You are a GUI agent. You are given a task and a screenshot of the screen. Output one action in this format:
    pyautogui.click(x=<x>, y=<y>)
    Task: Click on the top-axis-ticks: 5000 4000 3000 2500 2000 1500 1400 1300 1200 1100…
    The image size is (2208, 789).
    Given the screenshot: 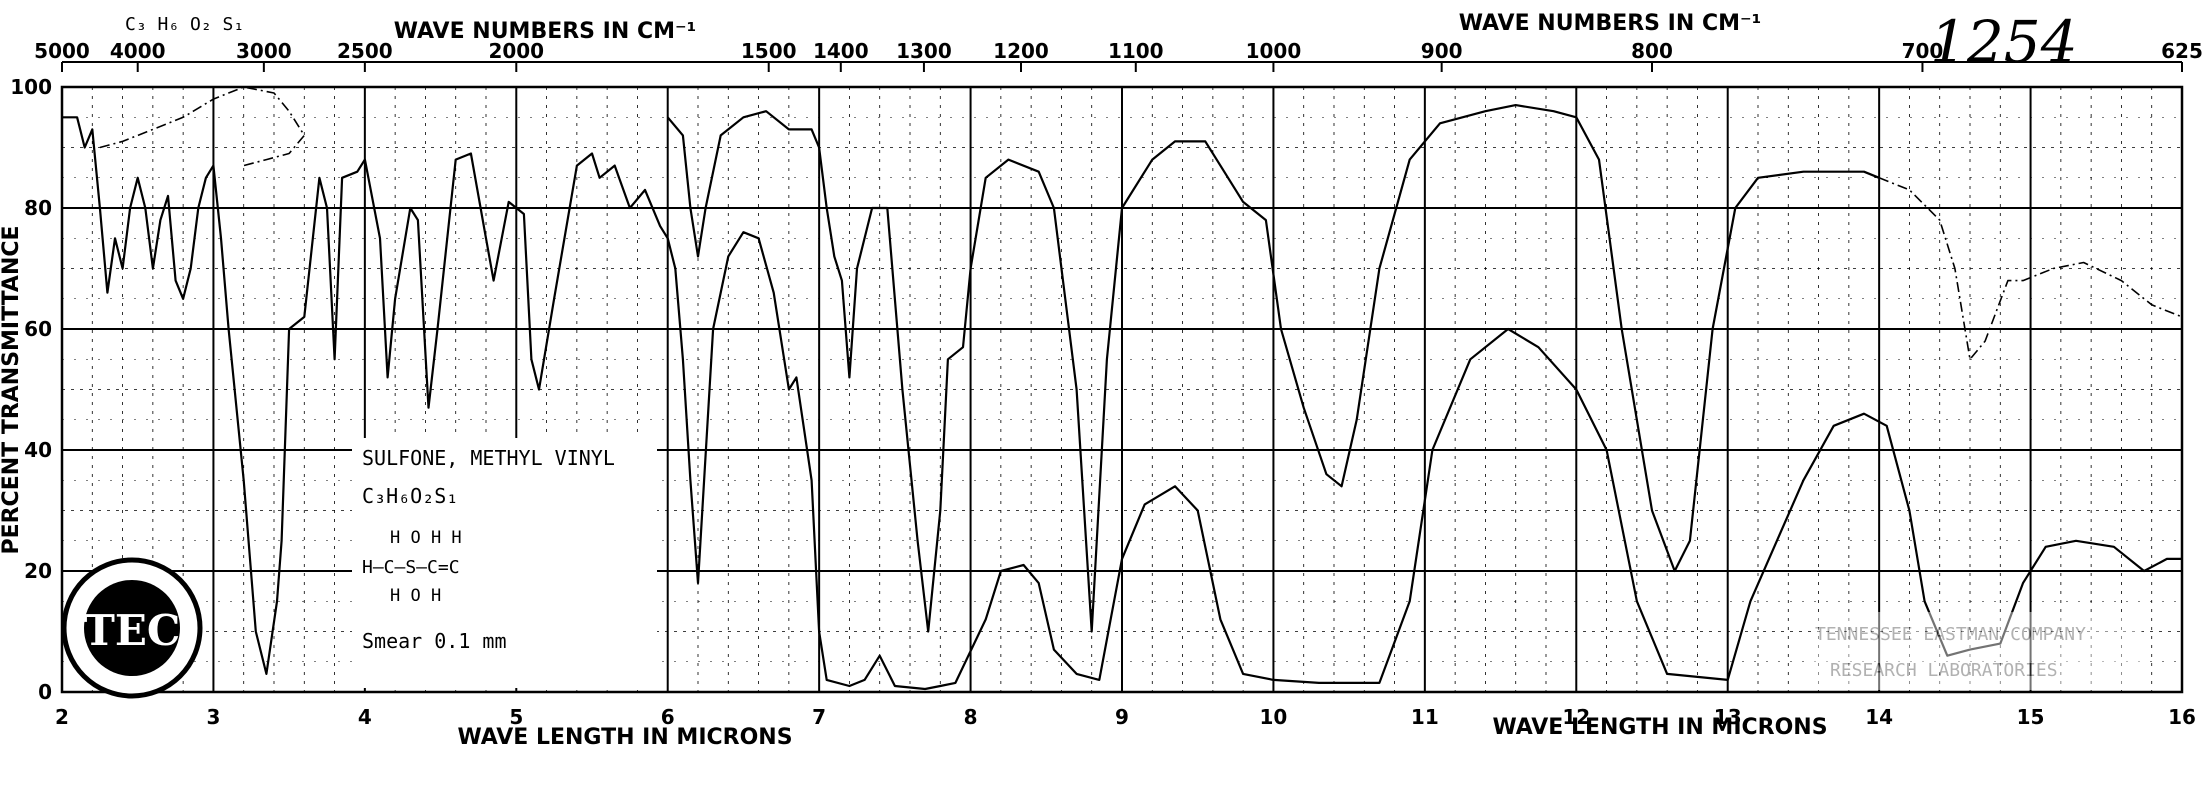 What is the action you would take?
    pyautogui.click(x=1118, y=55)
    